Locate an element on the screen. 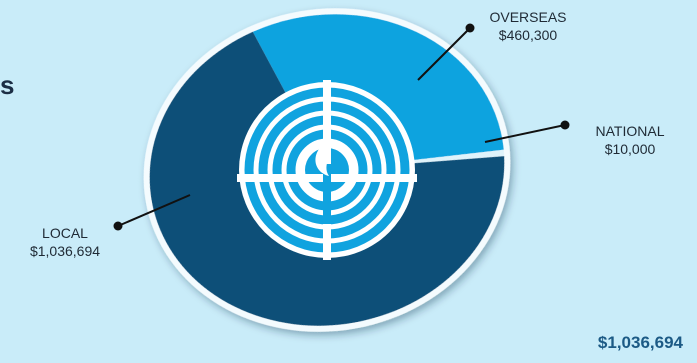 This screenshot has height=363, width=697. label-local: LOCAL $1,036,694 is located at coordinates (65, 242).